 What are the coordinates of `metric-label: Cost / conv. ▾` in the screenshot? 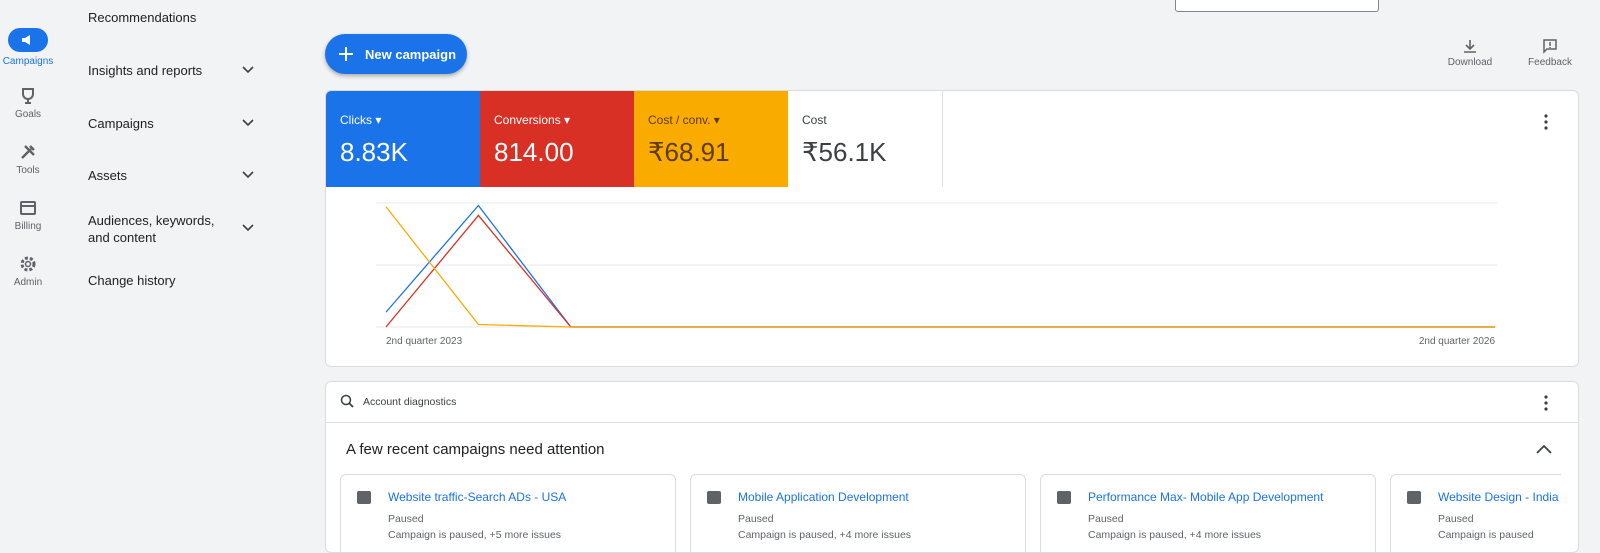 It's located at (684, 120).